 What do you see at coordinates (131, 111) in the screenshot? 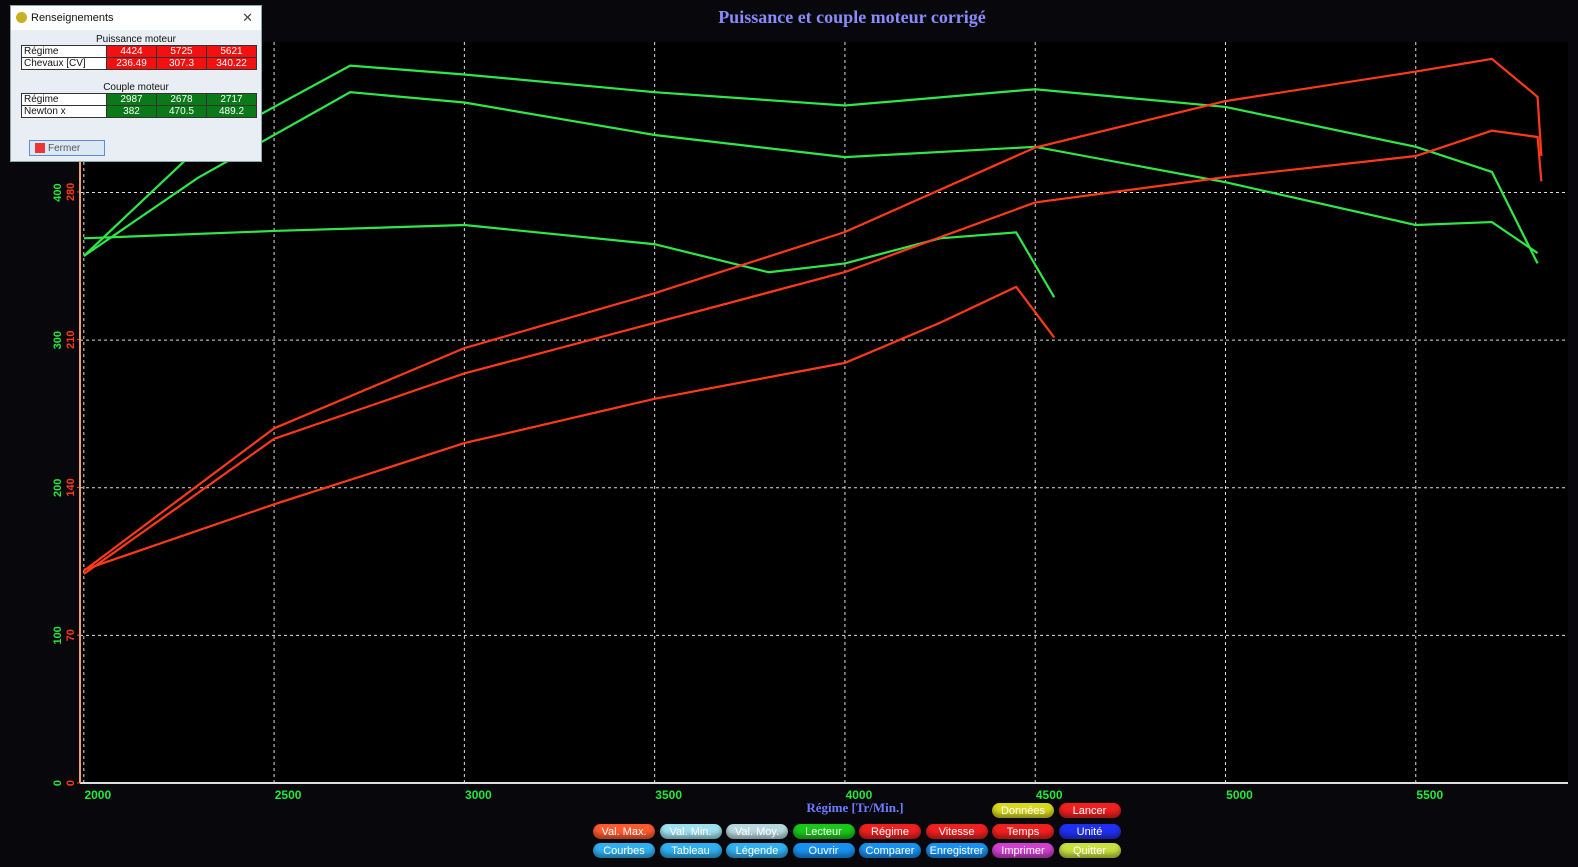
I see `value-cell: 382` at bounding box center [131, 111].